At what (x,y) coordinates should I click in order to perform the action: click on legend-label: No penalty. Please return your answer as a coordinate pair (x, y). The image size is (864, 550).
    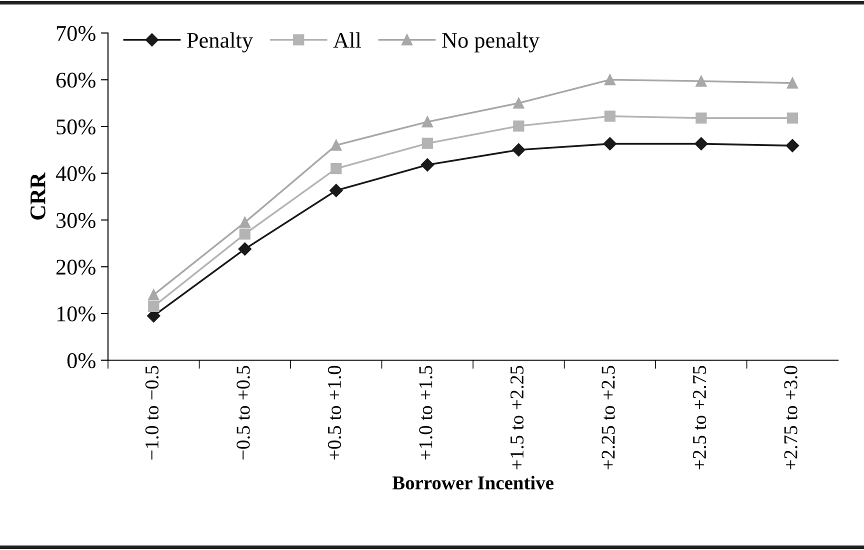
    Looking at the image, I should click on (491, 42).